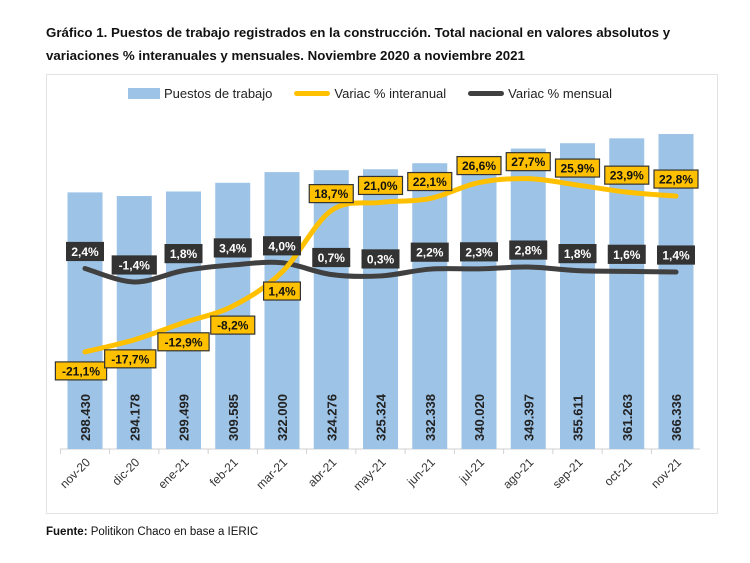 This screenshot has height=563, width=750. I want to click on interanual-data-label: -12,9%, so click(183, 342).